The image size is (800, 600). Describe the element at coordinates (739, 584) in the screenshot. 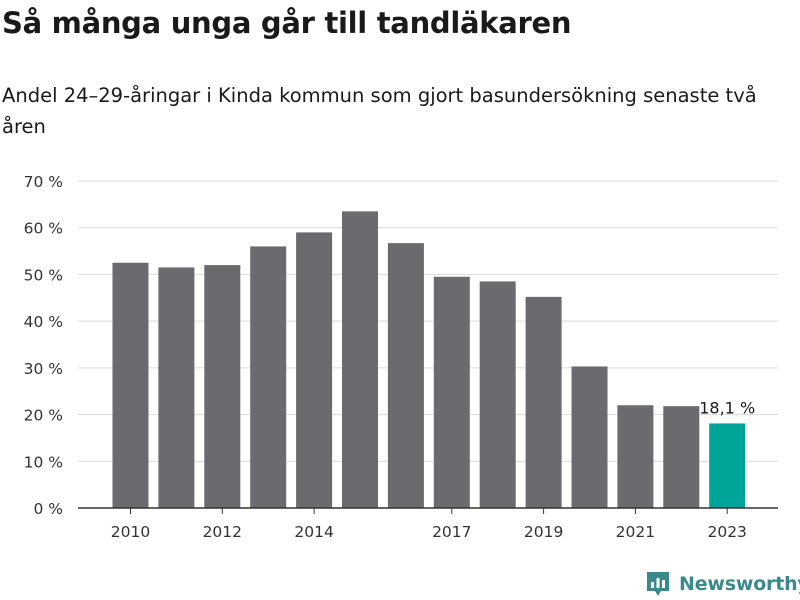

I see `newsworthy-logo-text: Newsworthy` at that location.